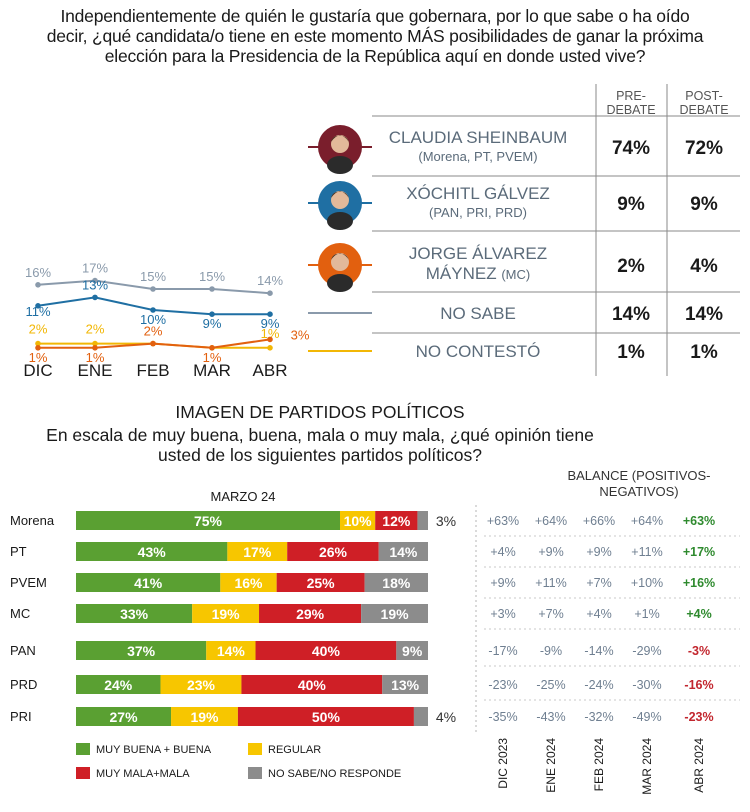  Describe the element at coordinates (699, 651) in the screenshot. I see `balance-value: -3%` at that location.